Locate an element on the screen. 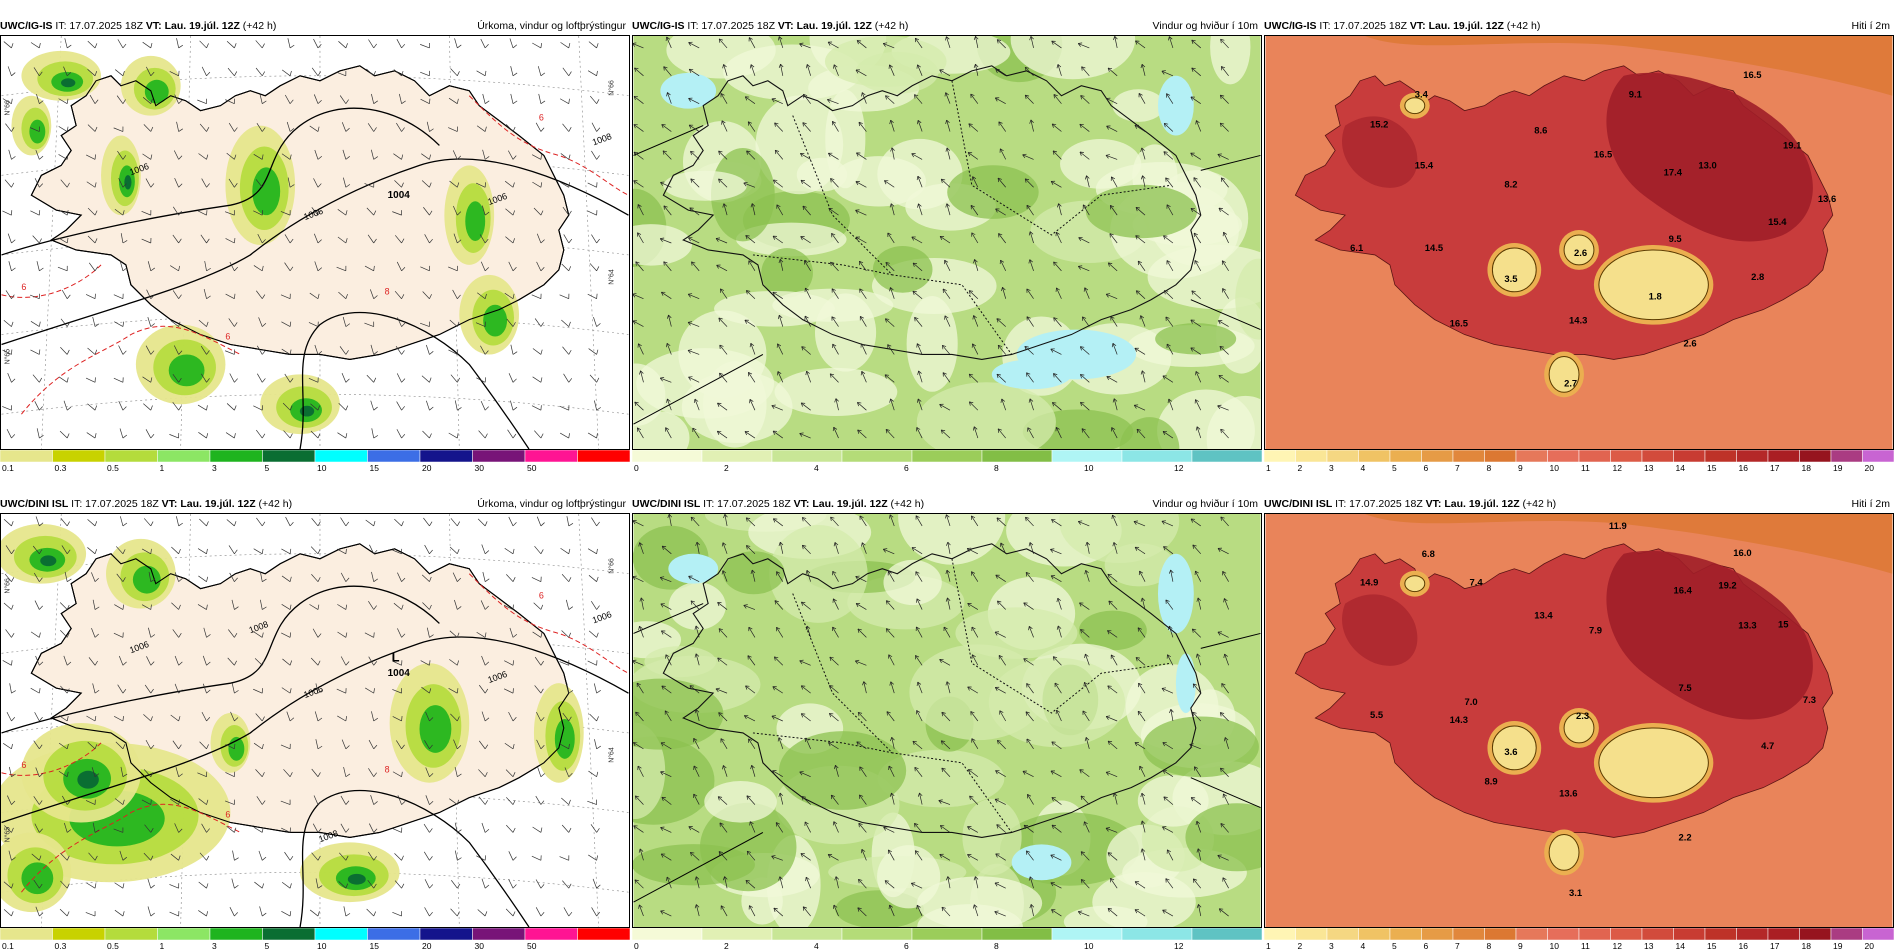 This screenshot has height=950, width=1900. temperature-label: 15.4 is located at coordinates (1424, 165).